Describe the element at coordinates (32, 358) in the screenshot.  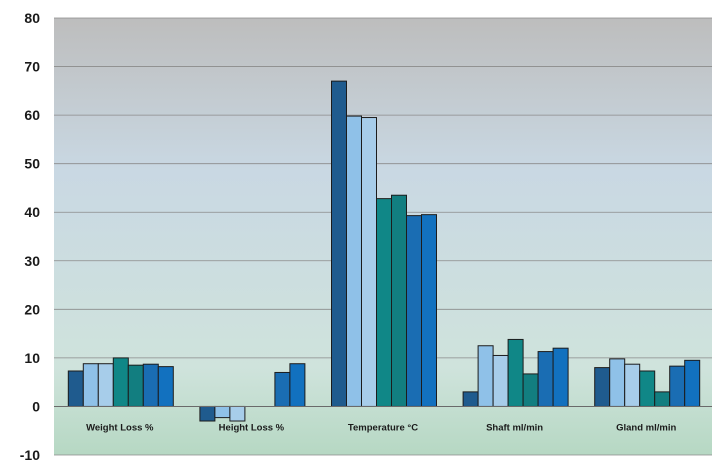
I see `y-tick-label: 10` at that location.